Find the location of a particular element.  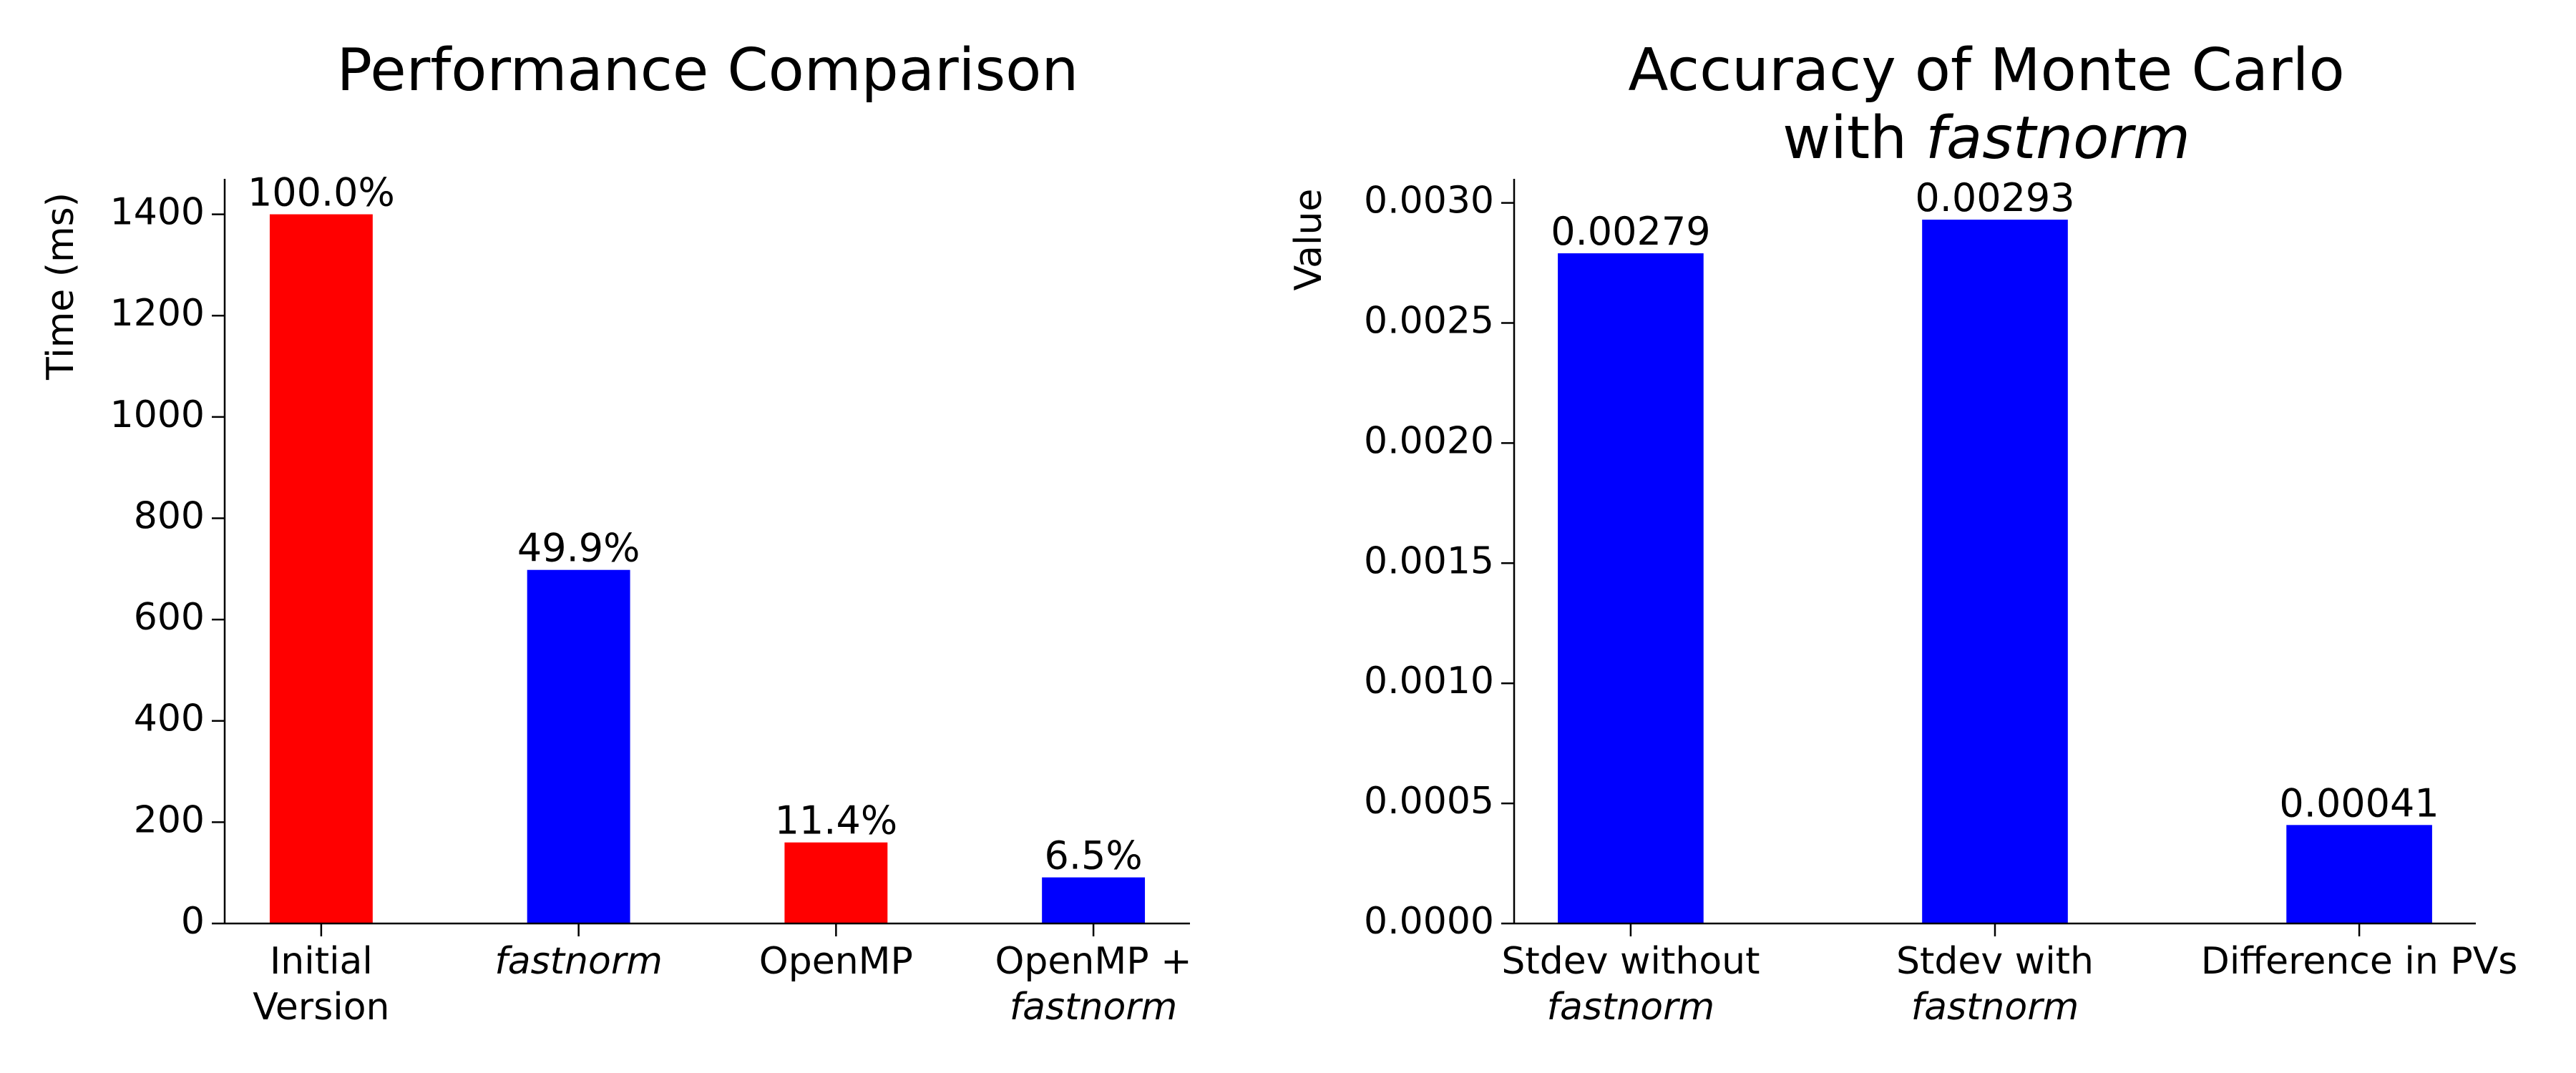

x-tick-label: fastnorm is located at coordinates (578, 962).